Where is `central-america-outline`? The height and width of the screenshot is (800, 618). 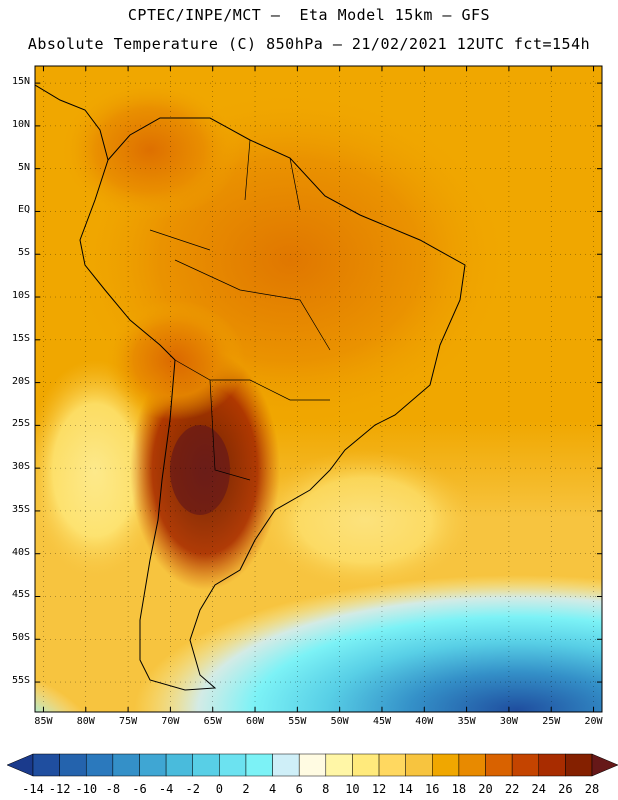
central-america-outline is located at coordinates (72, 122).